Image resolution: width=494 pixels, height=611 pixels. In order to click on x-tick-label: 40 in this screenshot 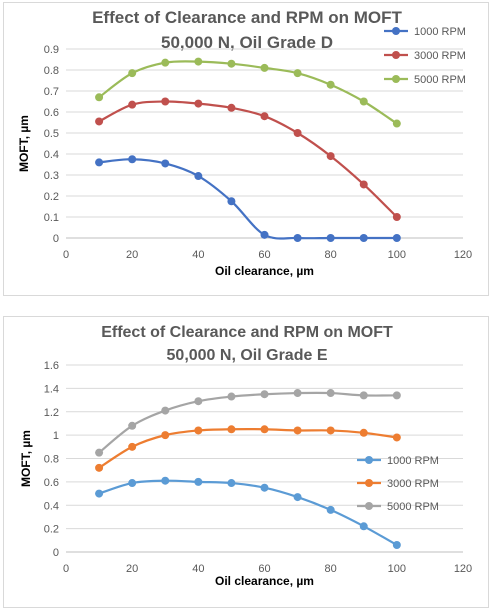, I will do `click(198, 255)`.